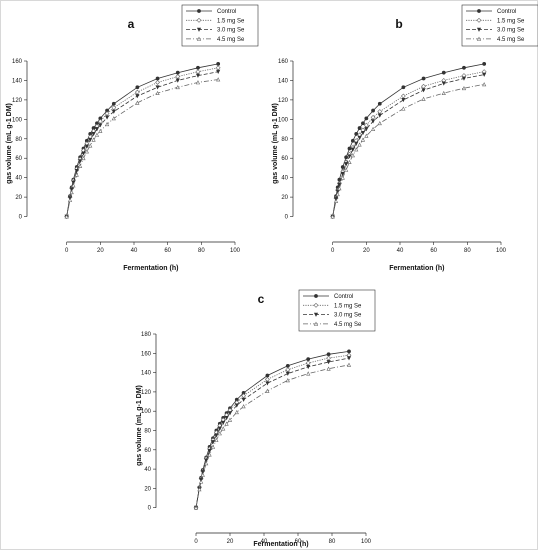 This screenshot has width=538, height=551. I want to click on panel-c-x-tick-label: 100, so click(366, 542).